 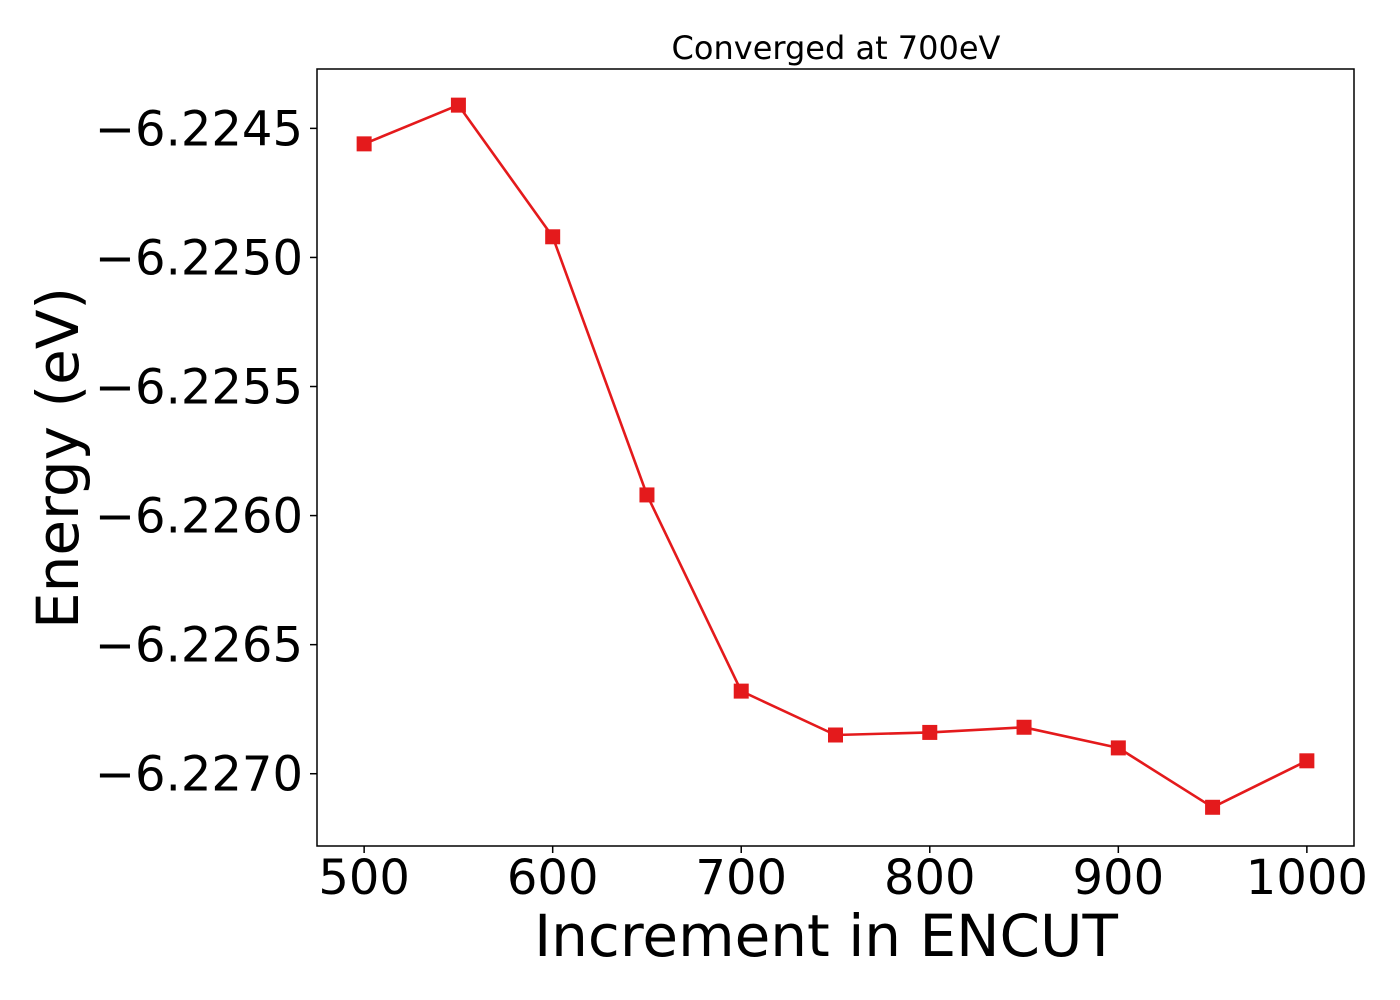 What do you see at coordinates (843, 876) in the screenshot?
I see `x-axis-ticks: 500 600 700 800 900 1000` at bounding box center [843, 876].